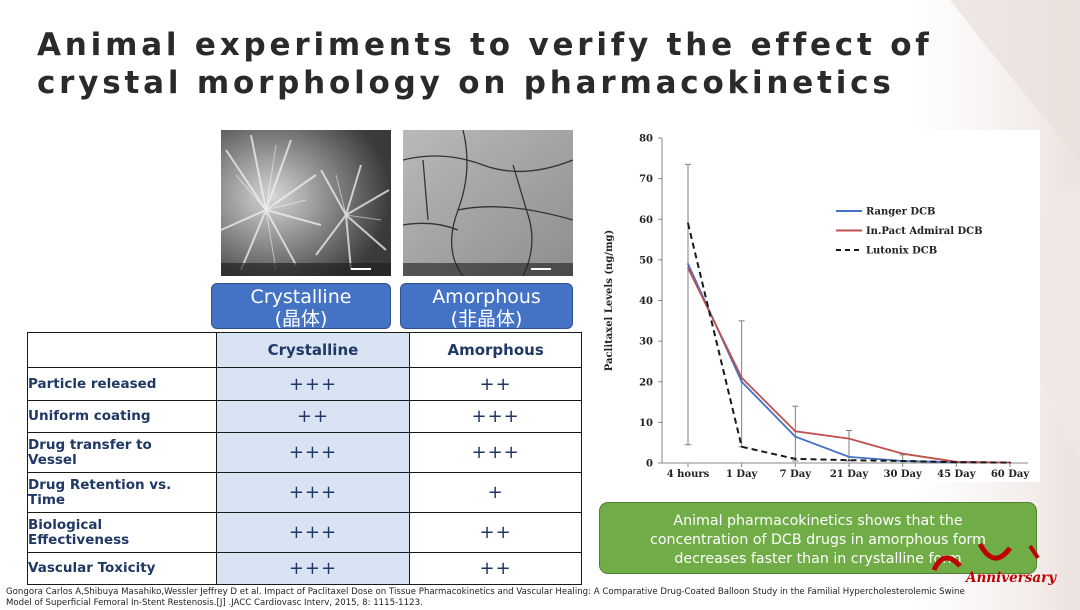 The image size is (1080, 610). I want to click on crystalline-sem-image, so click(306, 203).